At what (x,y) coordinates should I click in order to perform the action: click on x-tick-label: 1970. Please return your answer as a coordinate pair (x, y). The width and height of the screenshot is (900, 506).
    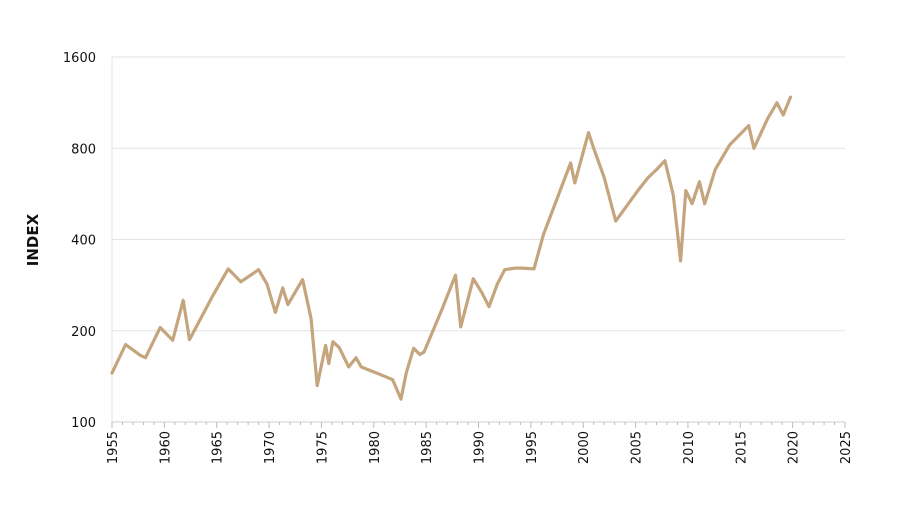
    Looking at the image, I should click on (270, 447).